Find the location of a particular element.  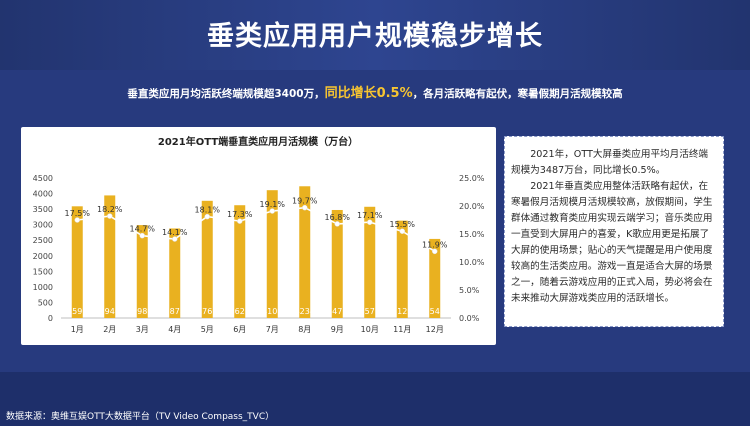

bar-value-label: 3767 is located at coordinates (207, 311).